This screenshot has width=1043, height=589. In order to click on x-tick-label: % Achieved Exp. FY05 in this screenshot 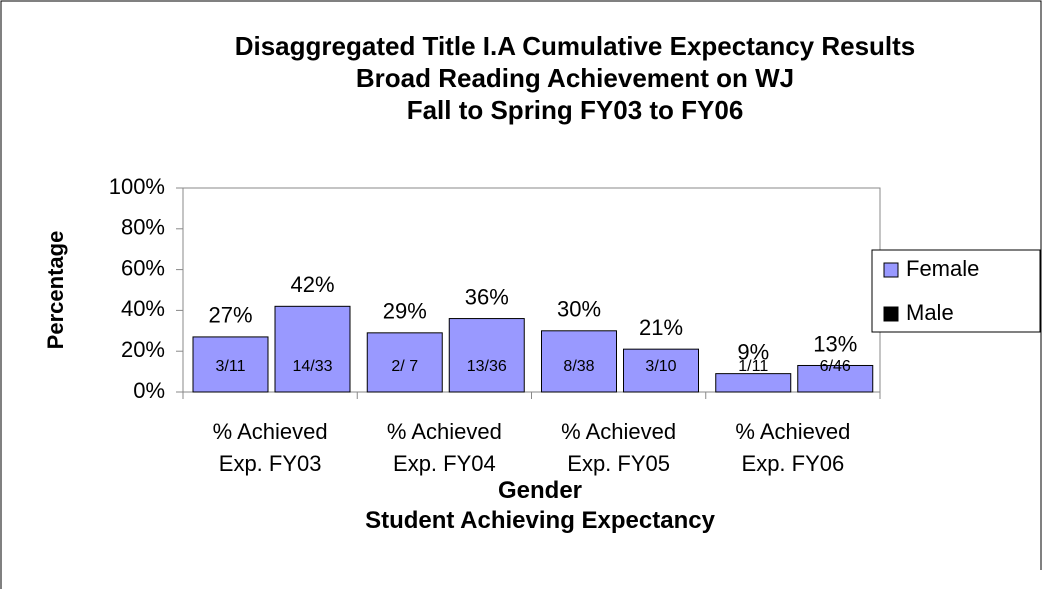, I will do `click(619, 447)`.